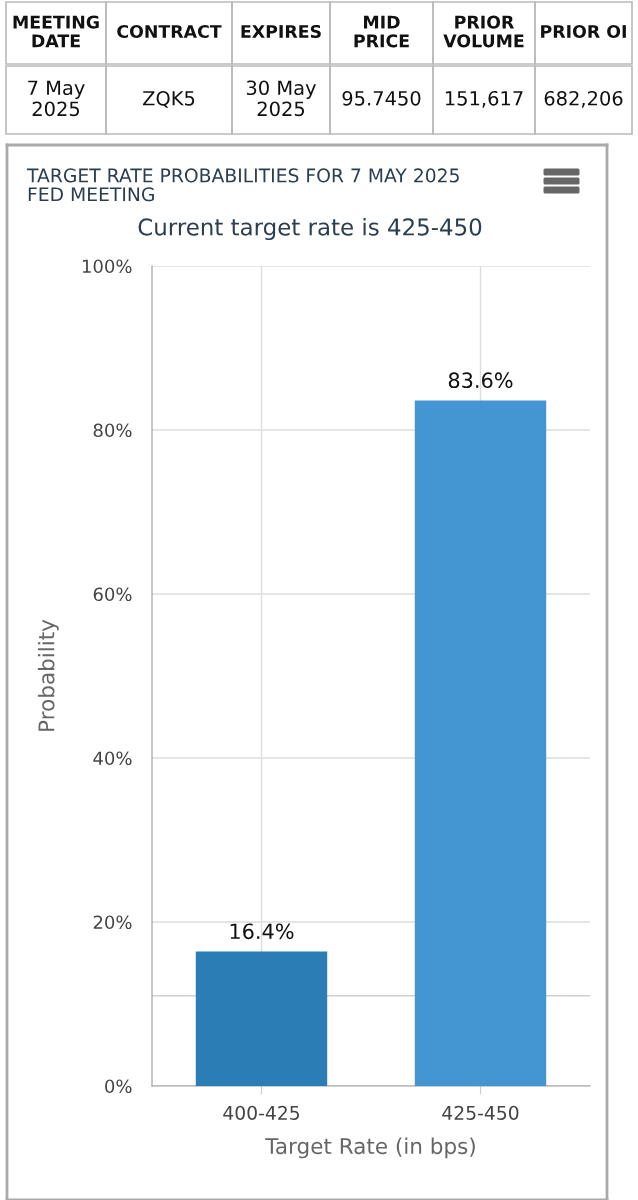  I want to click on chart-title: TARGET RATE PROBABILITIES FOR 7 MAY 2025 FED MEETING, so click(242, 185).